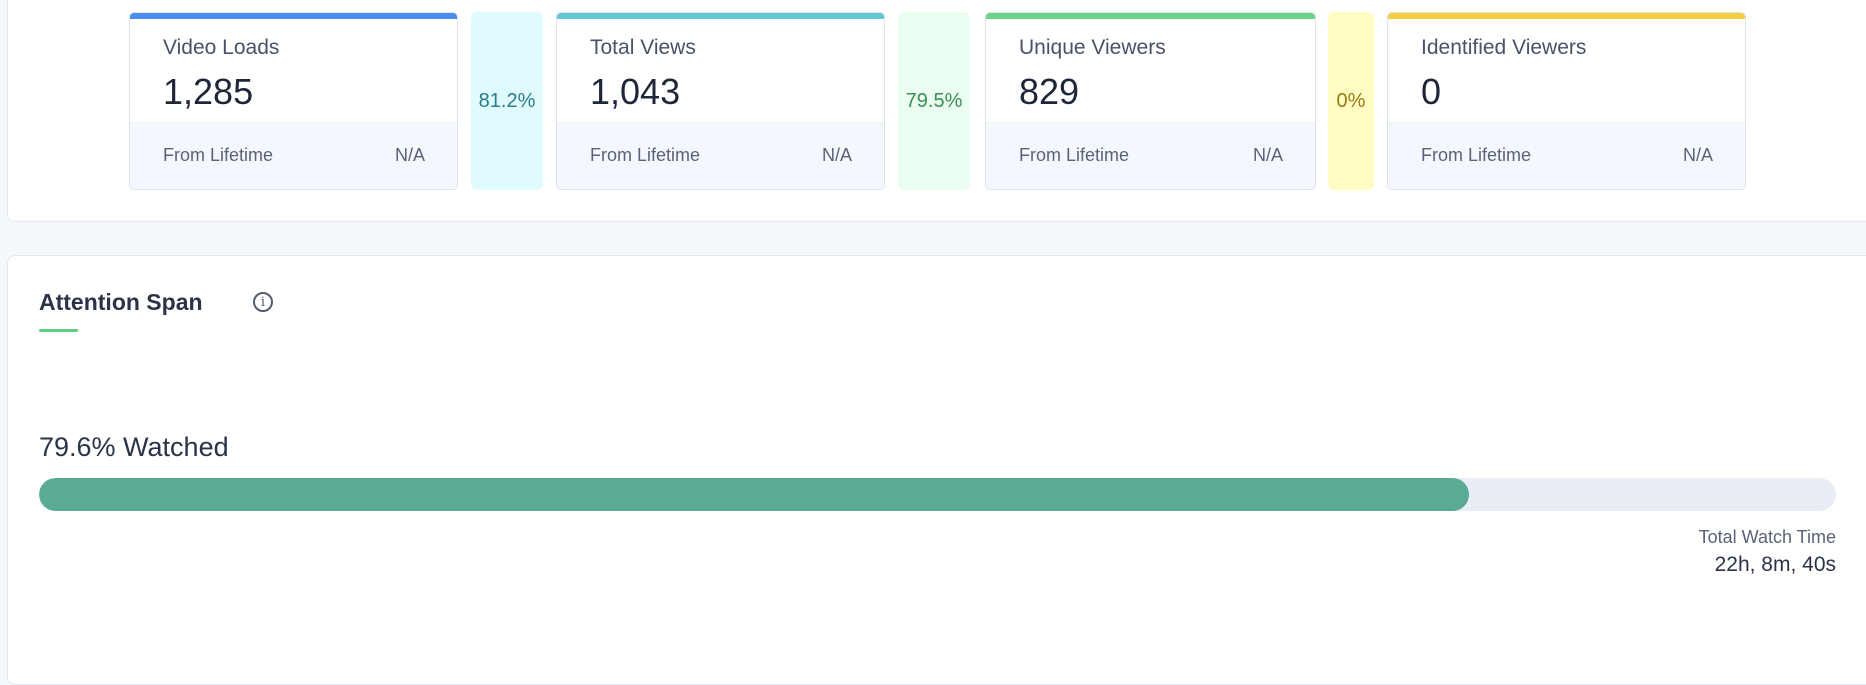 The image size is (1866, 685). Describe the element at coordinates (1092, 47) in the screenshot. I see `stat-title: Unique Viewers` at that location.